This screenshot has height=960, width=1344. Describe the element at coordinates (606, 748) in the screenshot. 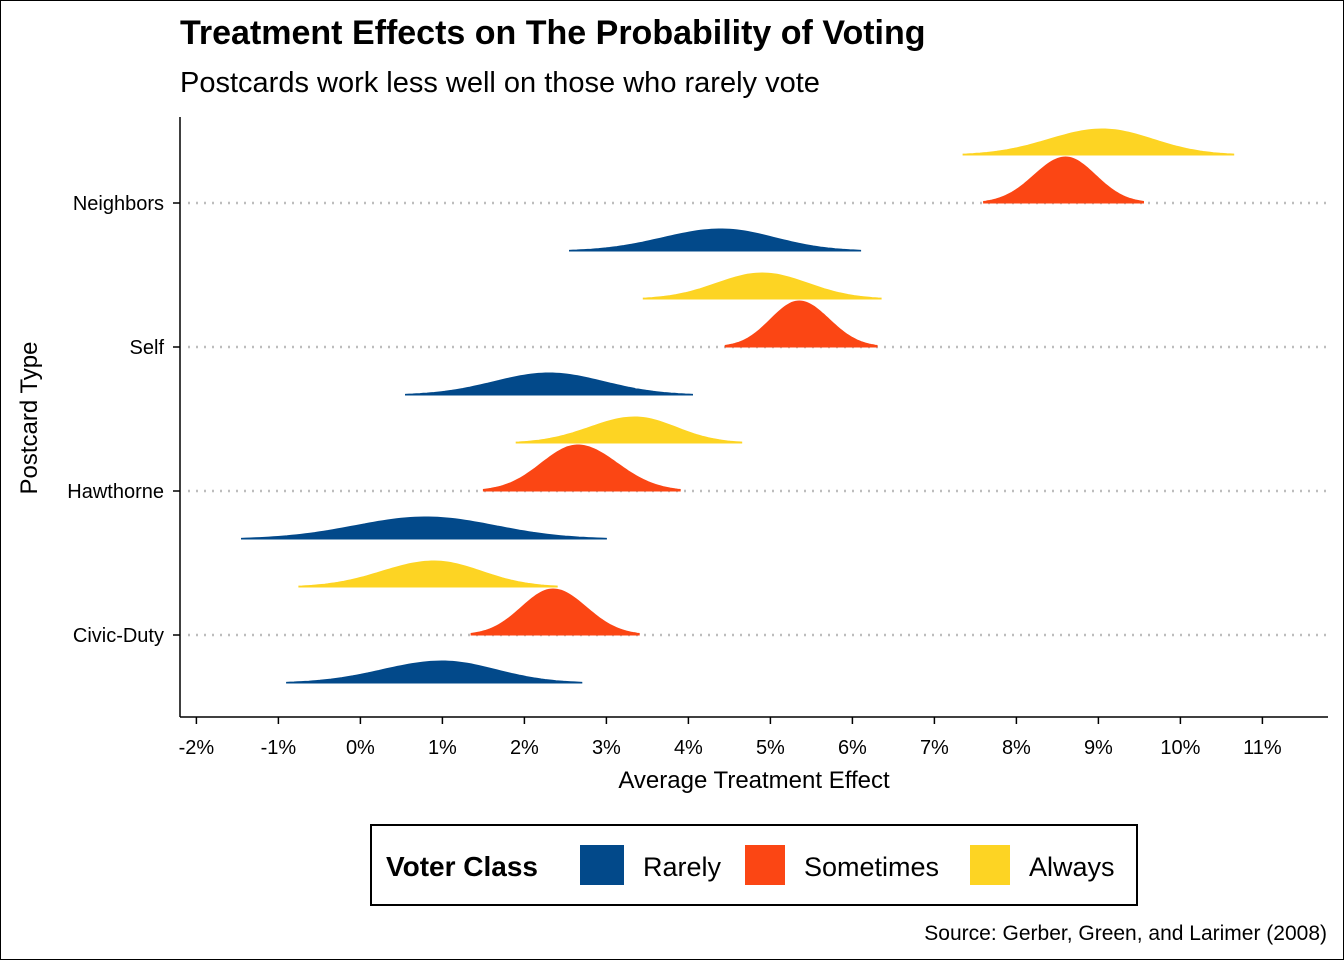

I see `x-tick-label: 3%` at that location.